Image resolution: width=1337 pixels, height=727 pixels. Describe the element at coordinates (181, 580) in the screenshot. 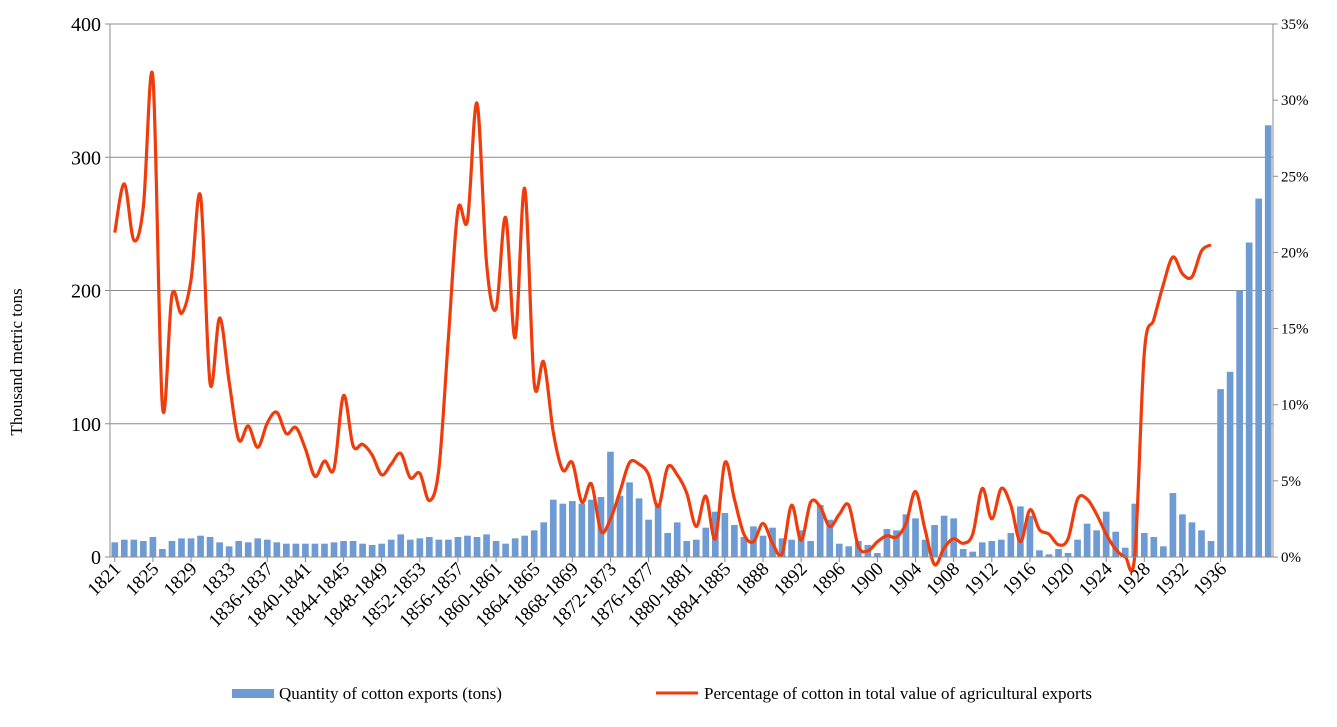

I see `x-tick-label: 1829` at that location.